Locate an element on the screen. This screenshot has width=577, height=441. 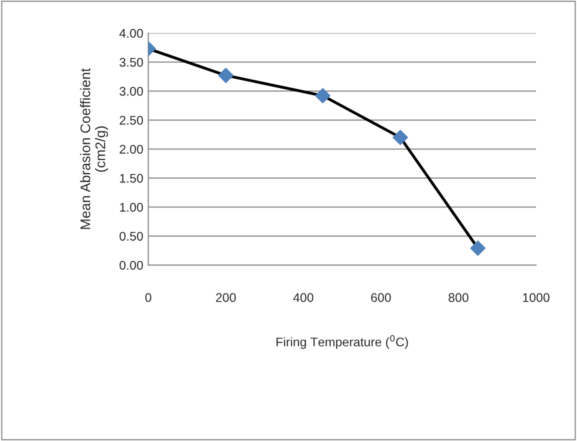
x-tick-label: 1000 is located at coordinates (536, 297).